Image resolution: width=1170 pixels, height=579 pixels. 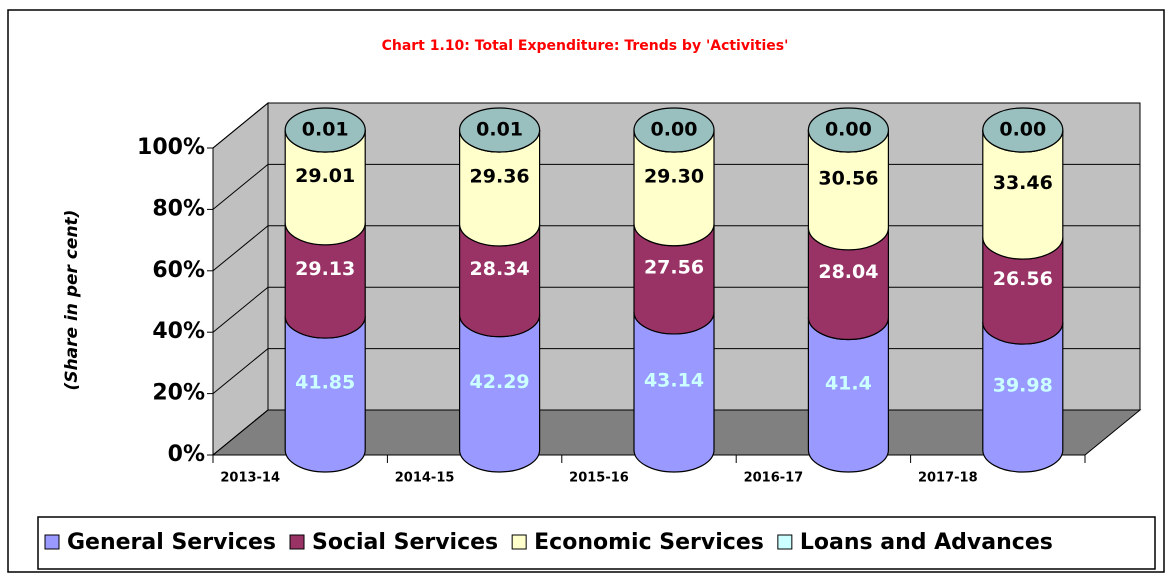 I want to click on x-tick-label: 2014-15, so click(x=425, y=478).